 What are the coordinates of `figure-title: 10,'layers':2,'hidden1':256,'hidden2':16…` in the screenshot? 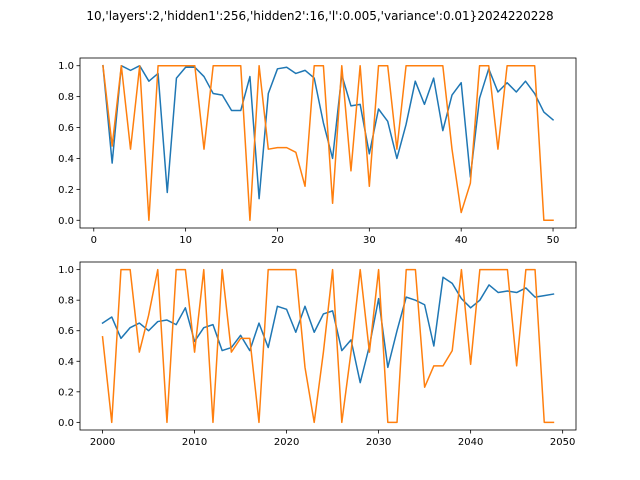 It's located at (319, 16).